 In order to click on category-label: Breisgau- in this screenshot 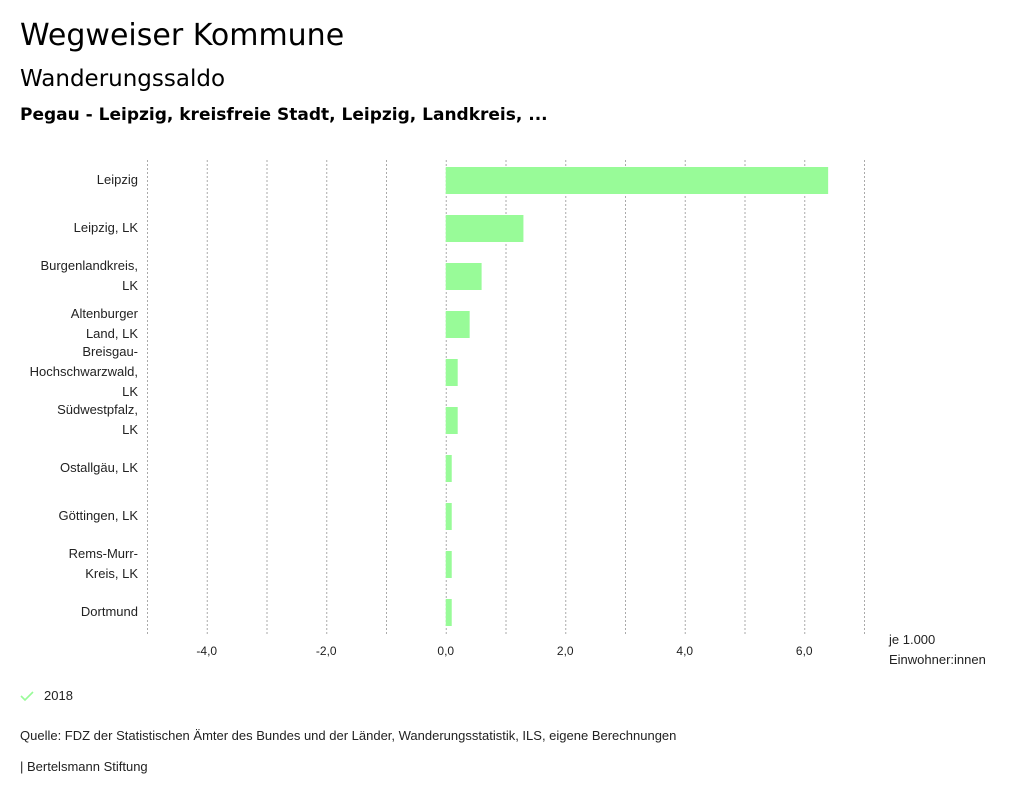, I will do `click(110, 351)`.